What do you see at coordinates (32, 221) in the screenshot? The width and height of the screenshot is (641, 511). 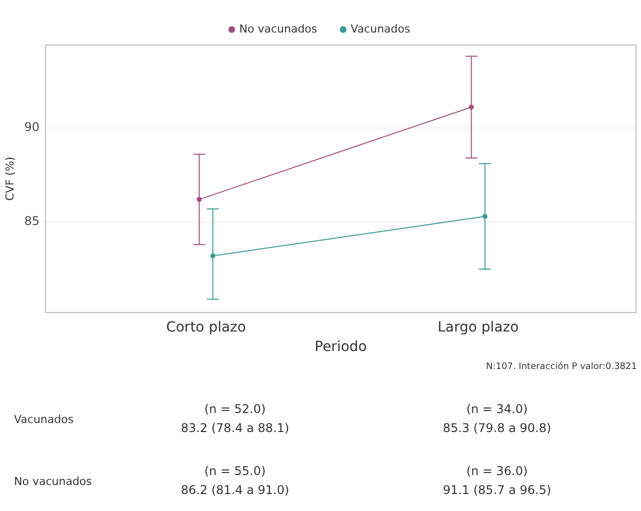 I see `y-tick-label: 85` at bounding box center [32, 221].